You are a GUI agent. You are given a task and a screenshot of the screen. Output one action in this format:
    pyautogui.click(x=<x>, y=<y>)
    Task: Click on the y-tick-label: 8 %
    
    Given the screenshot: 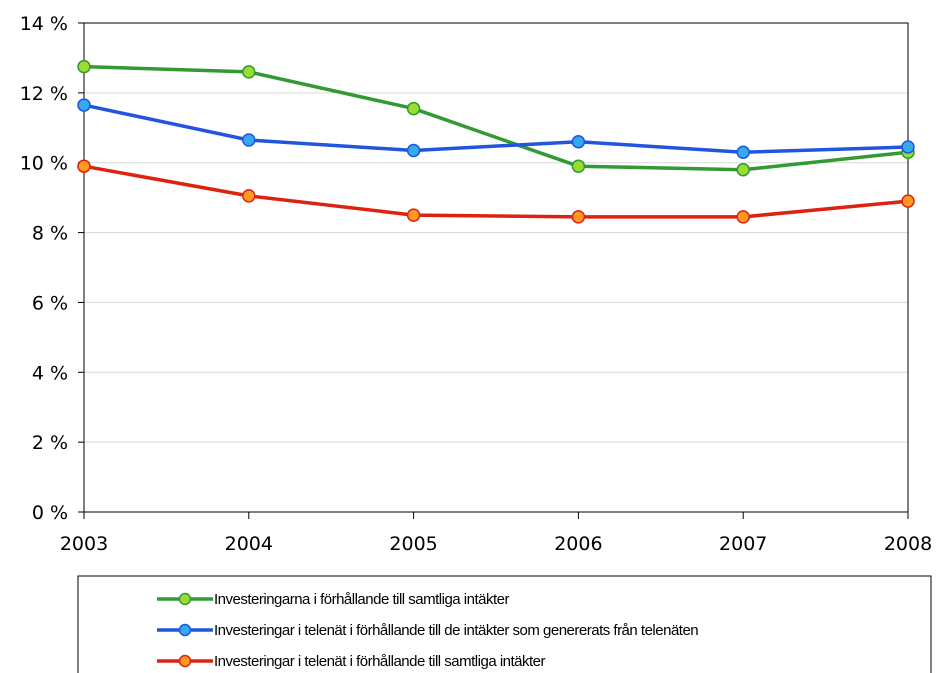 What is the action you would take?
    pyautogui.click(x=50, y=234)
    